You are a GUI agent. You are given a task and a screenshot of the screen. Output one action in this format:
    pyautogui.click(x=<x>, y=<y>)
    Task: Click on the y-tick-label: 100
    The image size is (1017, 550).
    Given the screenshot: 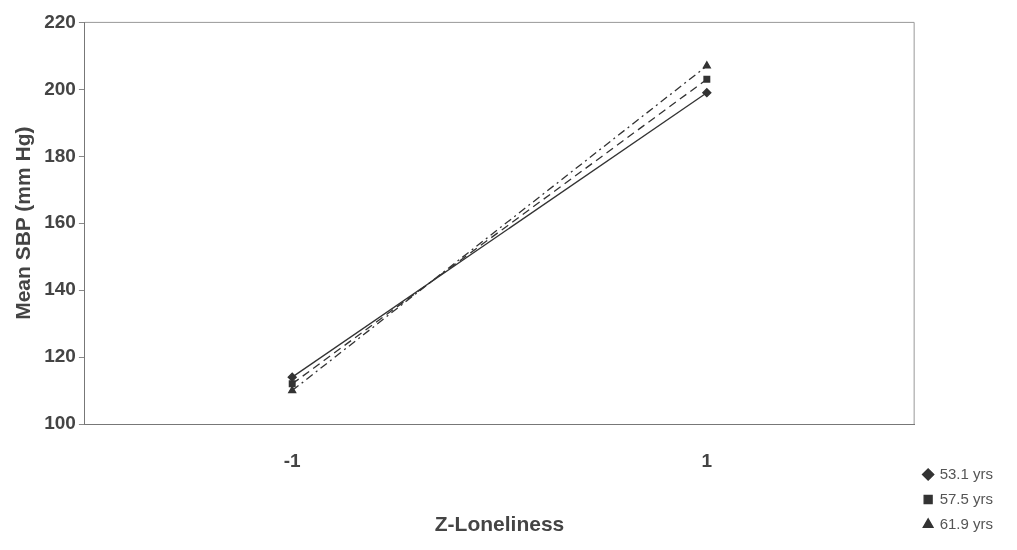 What is the action you would take?
    pyautogui.click(x=60, y=423)
    